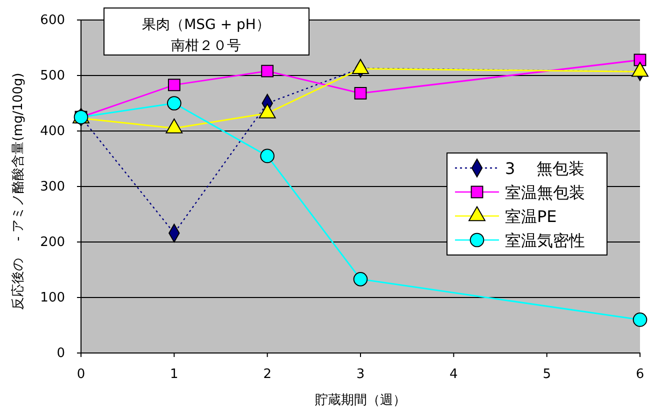  What do you see at coordinates (544, 168) in the screenshot?
I see `legend-label: 3 無包装` at bounding box center [544, 168].